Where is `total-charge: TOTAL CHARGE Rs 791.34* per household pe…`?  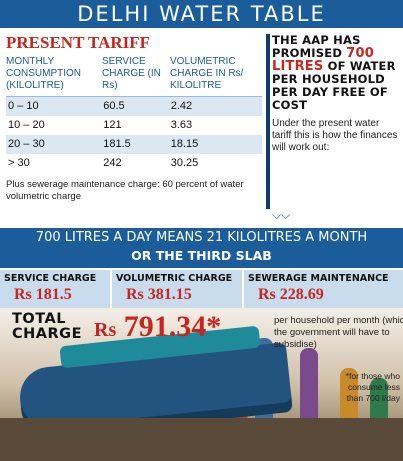 total-charge: TOTAL CHARGE Rs 791.34* per household pe… is located at coordinates (207, 330).